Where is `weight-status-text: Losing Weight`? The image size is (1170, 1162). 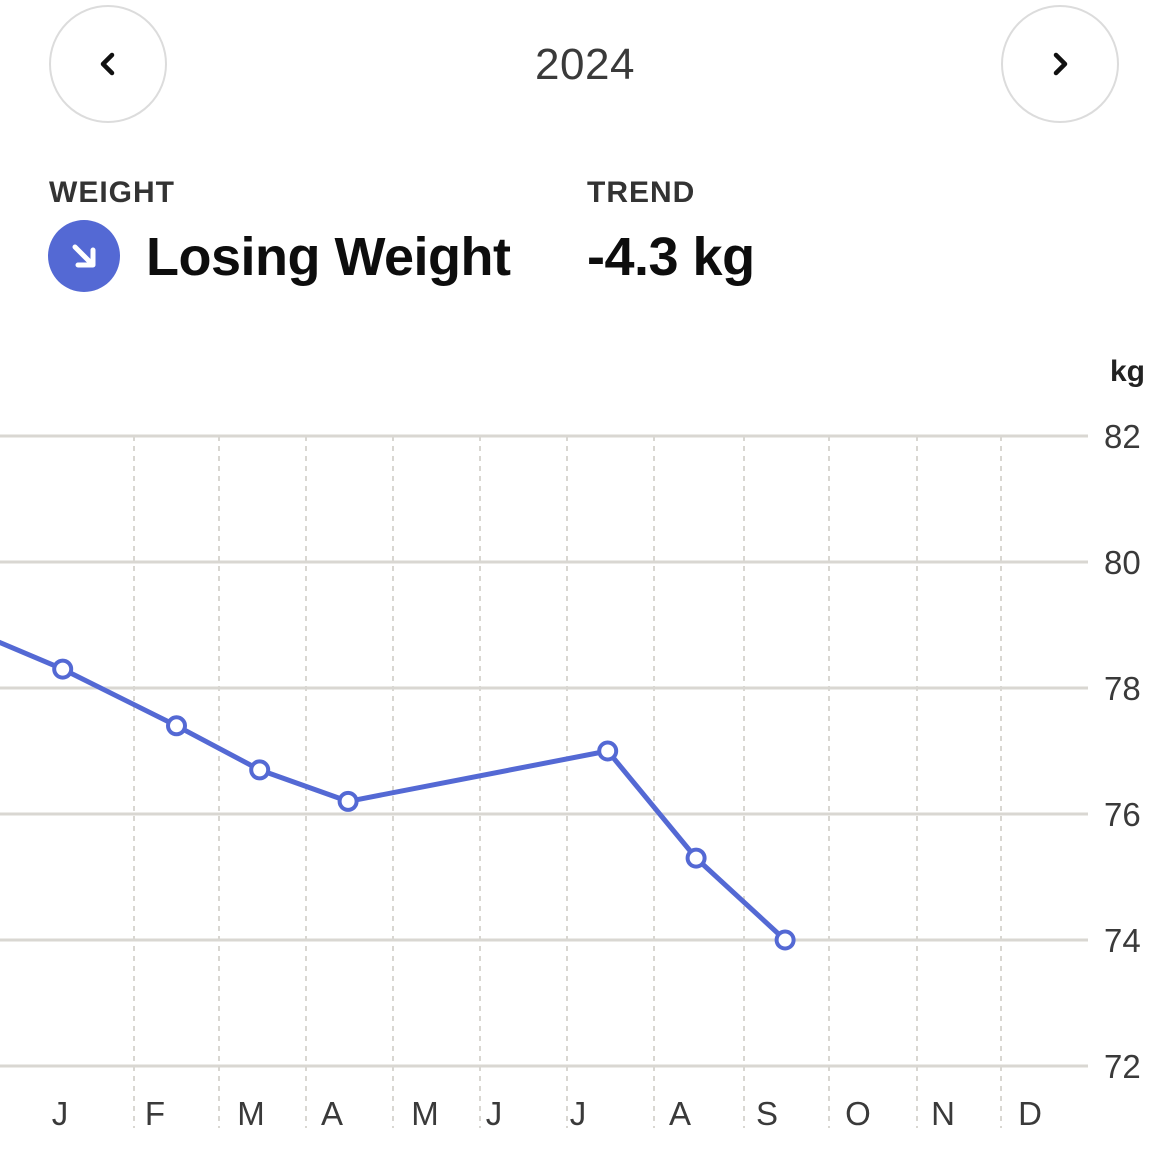 weight-status-text: Losing Weight is located at coordinates (328, 257).